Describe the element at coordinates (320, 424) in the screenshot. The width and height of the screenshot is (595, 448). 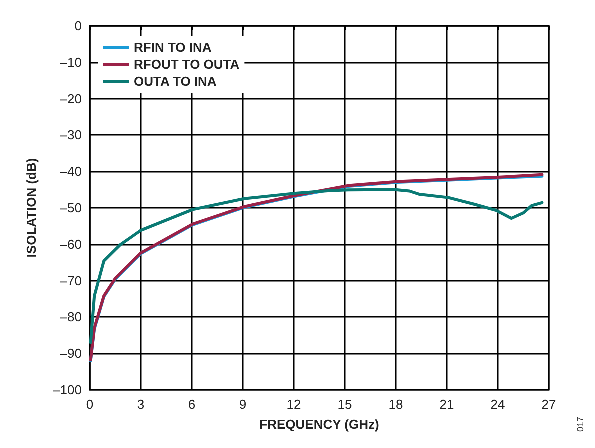
I see `x-axis-title: FREQUENCY (GHz)` at that location.